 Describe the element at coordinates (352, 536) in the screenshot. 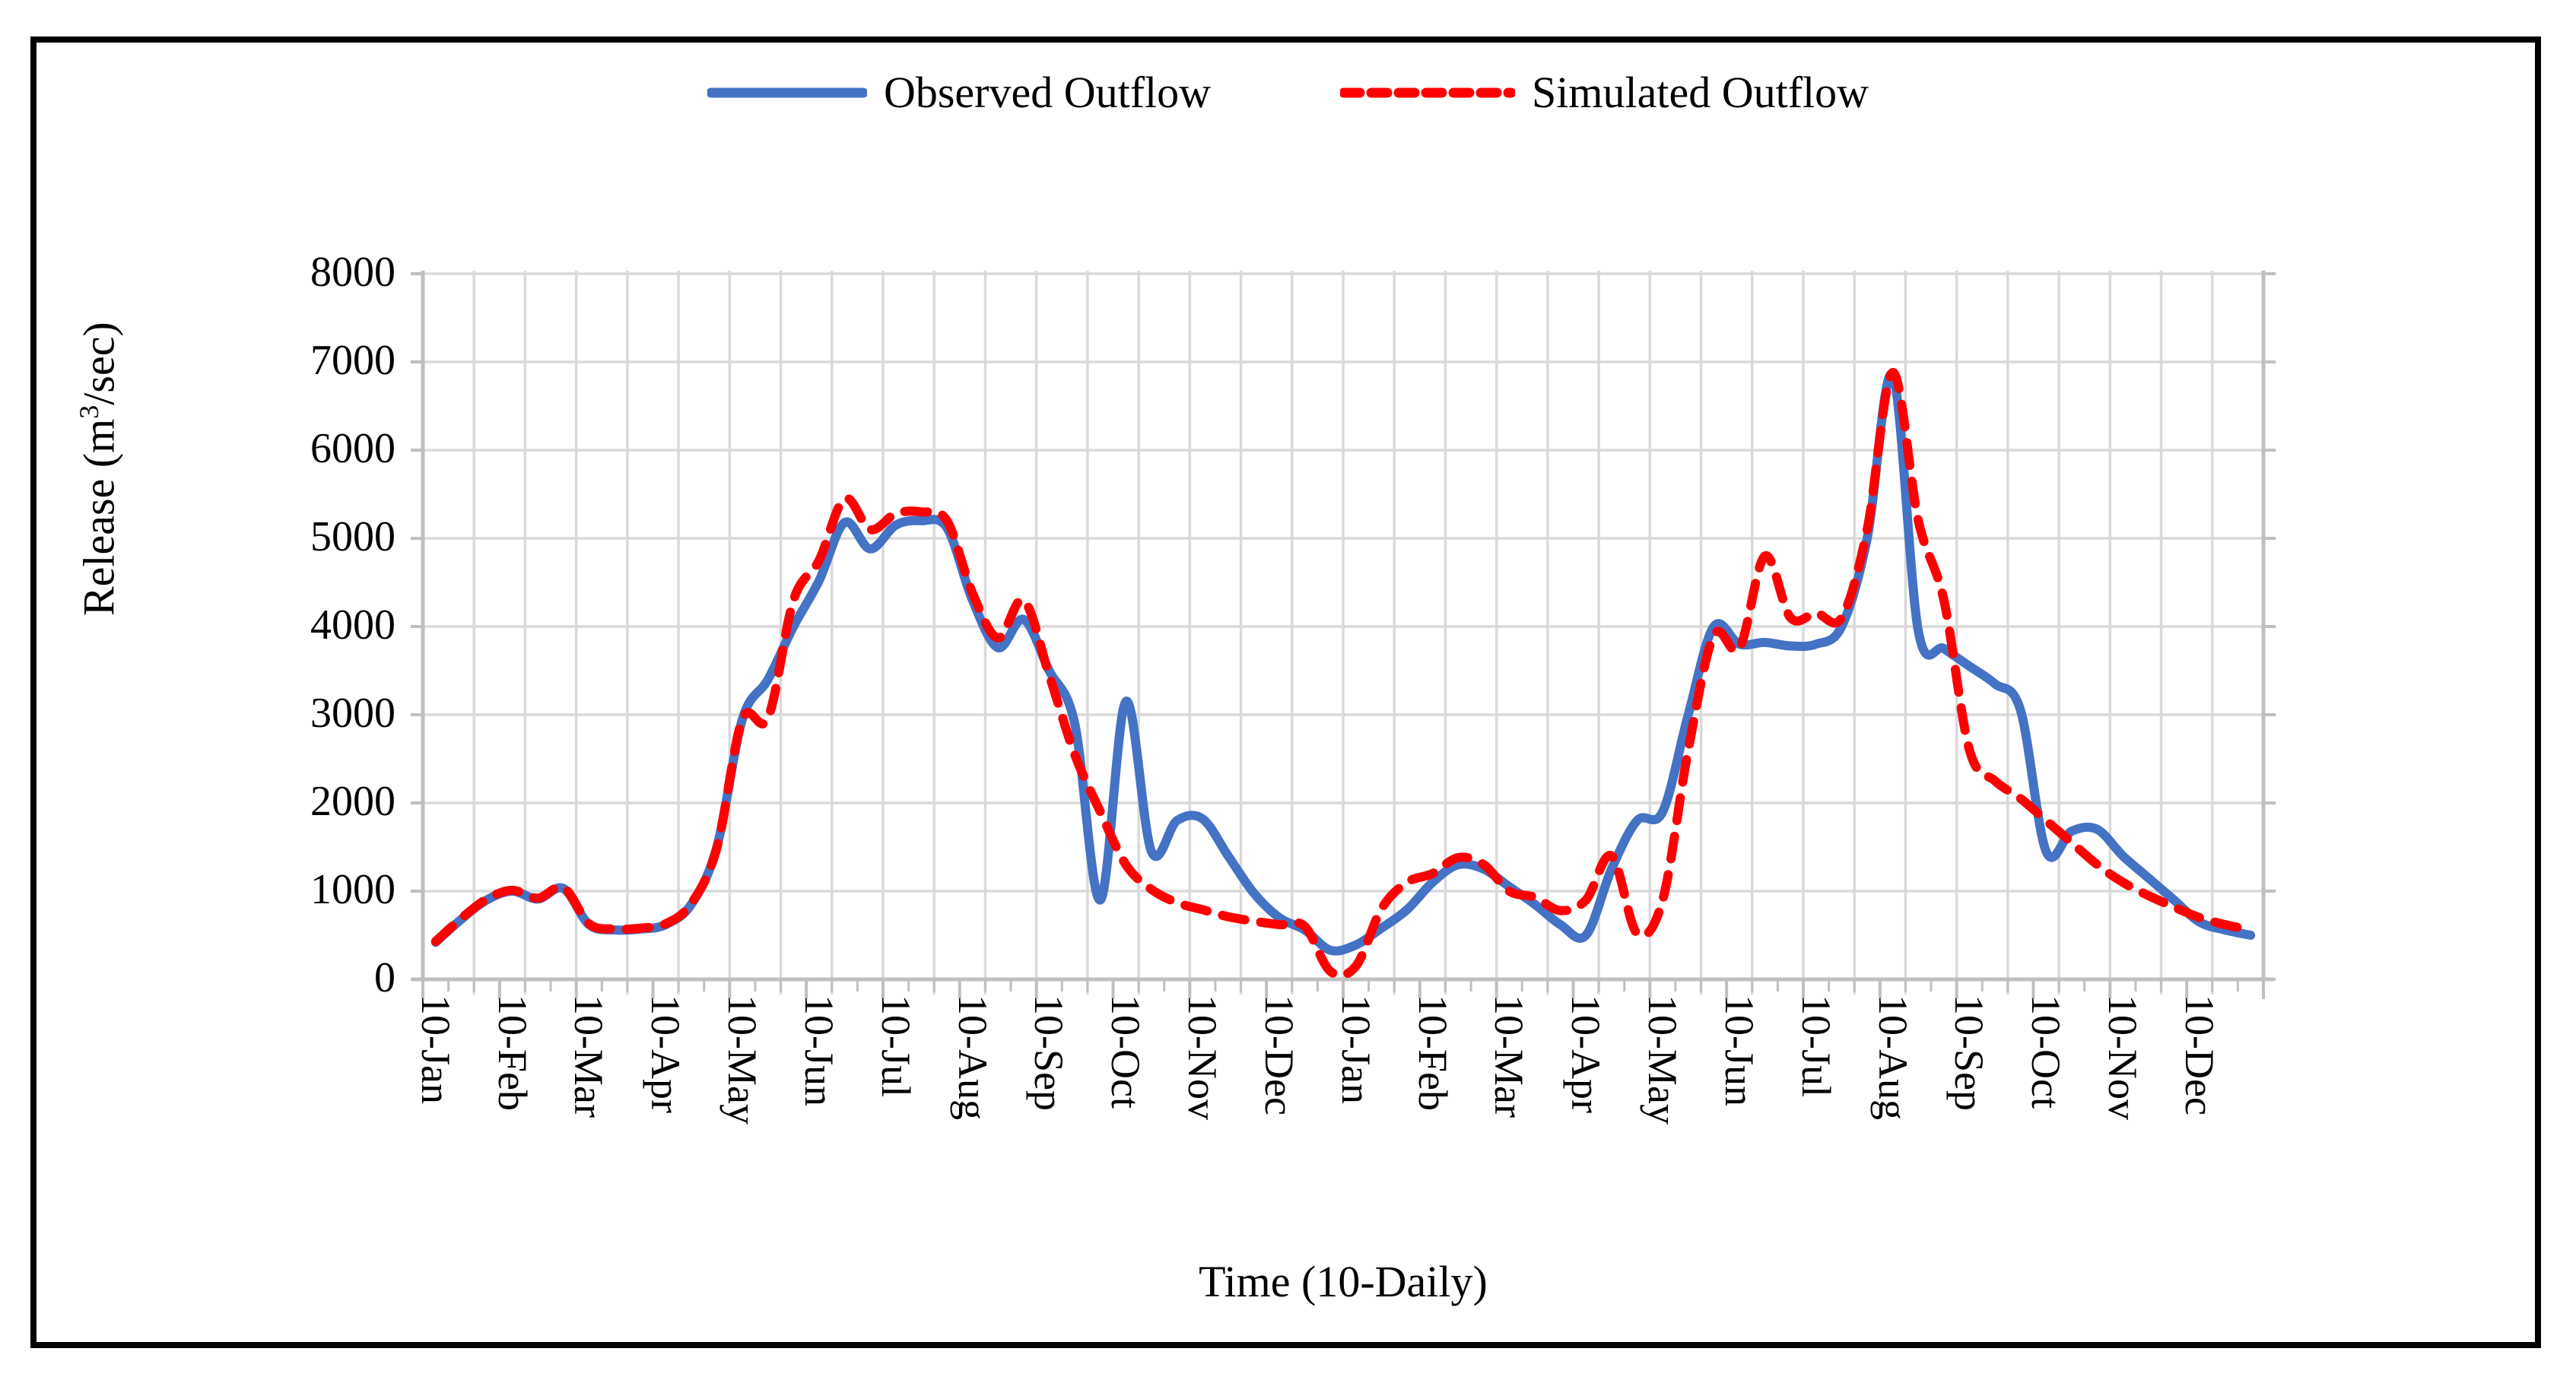

I see `y-tick-label: 5000` at that location.